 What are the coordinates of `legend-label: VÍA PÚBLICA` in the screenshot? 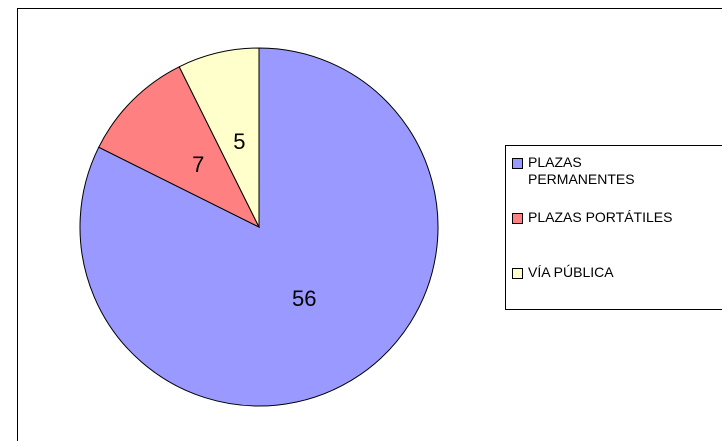 It's located at (571, 272).